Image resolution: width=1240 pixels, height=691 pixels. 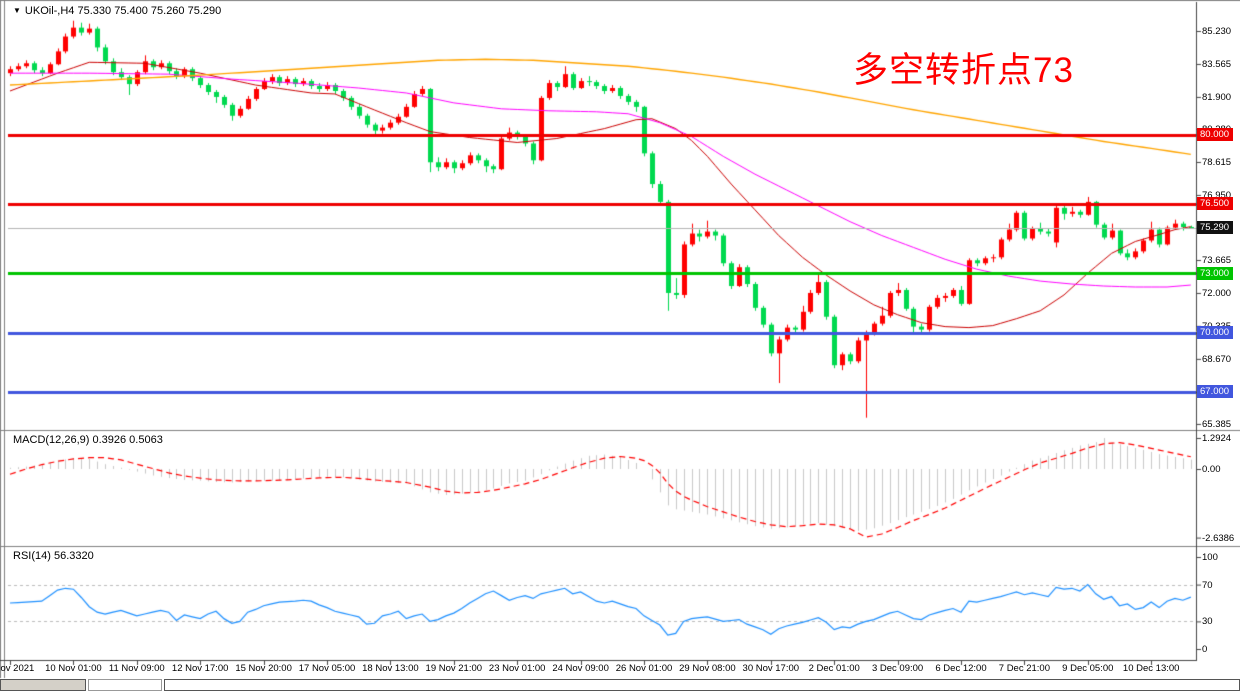 I want to click on macd-values: 0.3926 0.5063, so click(x=127, y=440).